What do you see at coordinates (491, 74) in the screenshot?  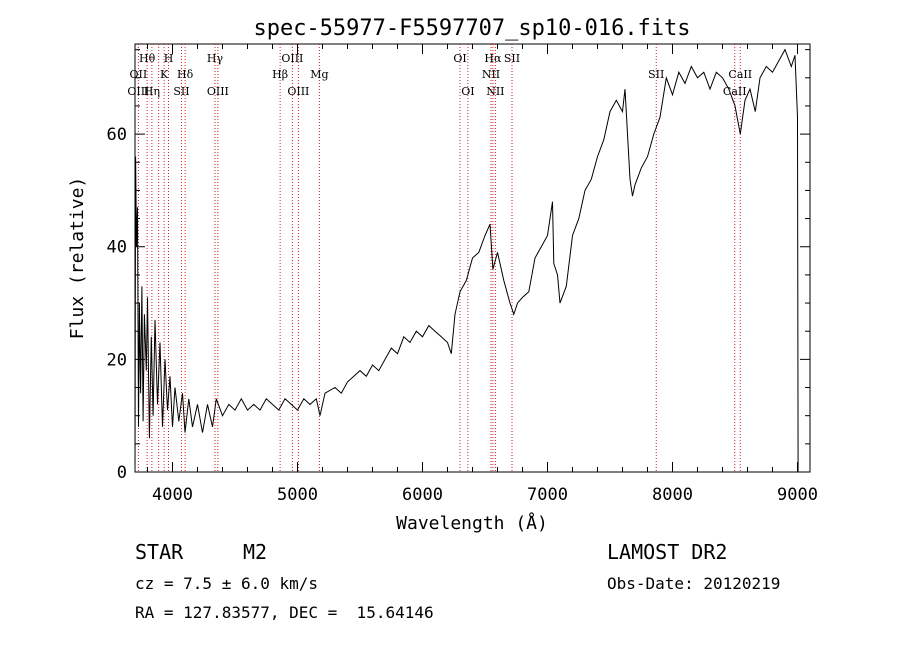 I see `line-label-12: NII` at bounding box center [491, 74].